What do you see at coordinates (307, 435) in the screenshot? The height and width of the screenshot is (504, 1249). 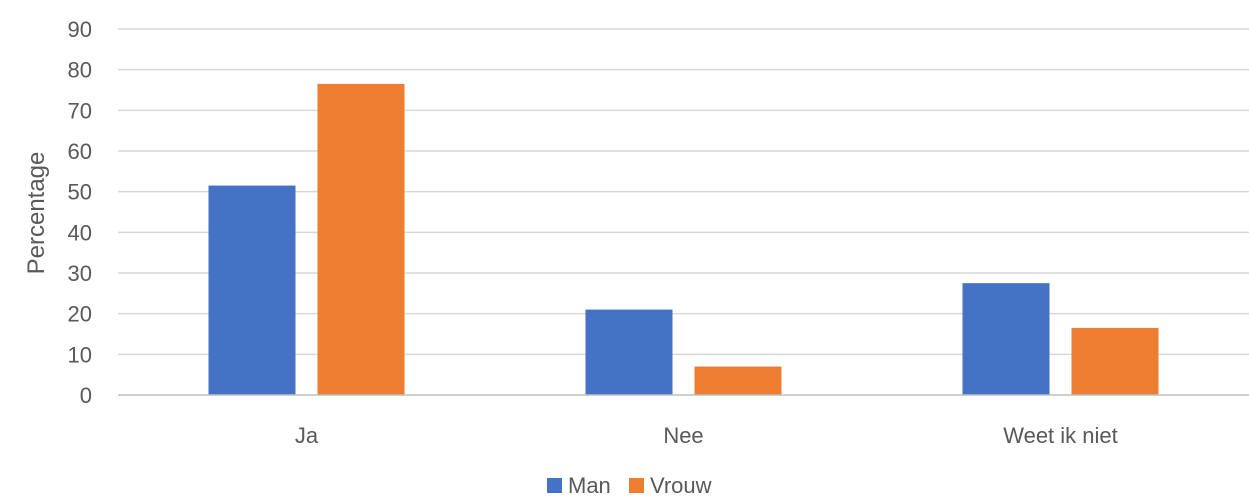 I see `x-tick-label: Ja` at bounding box center [307, 435].